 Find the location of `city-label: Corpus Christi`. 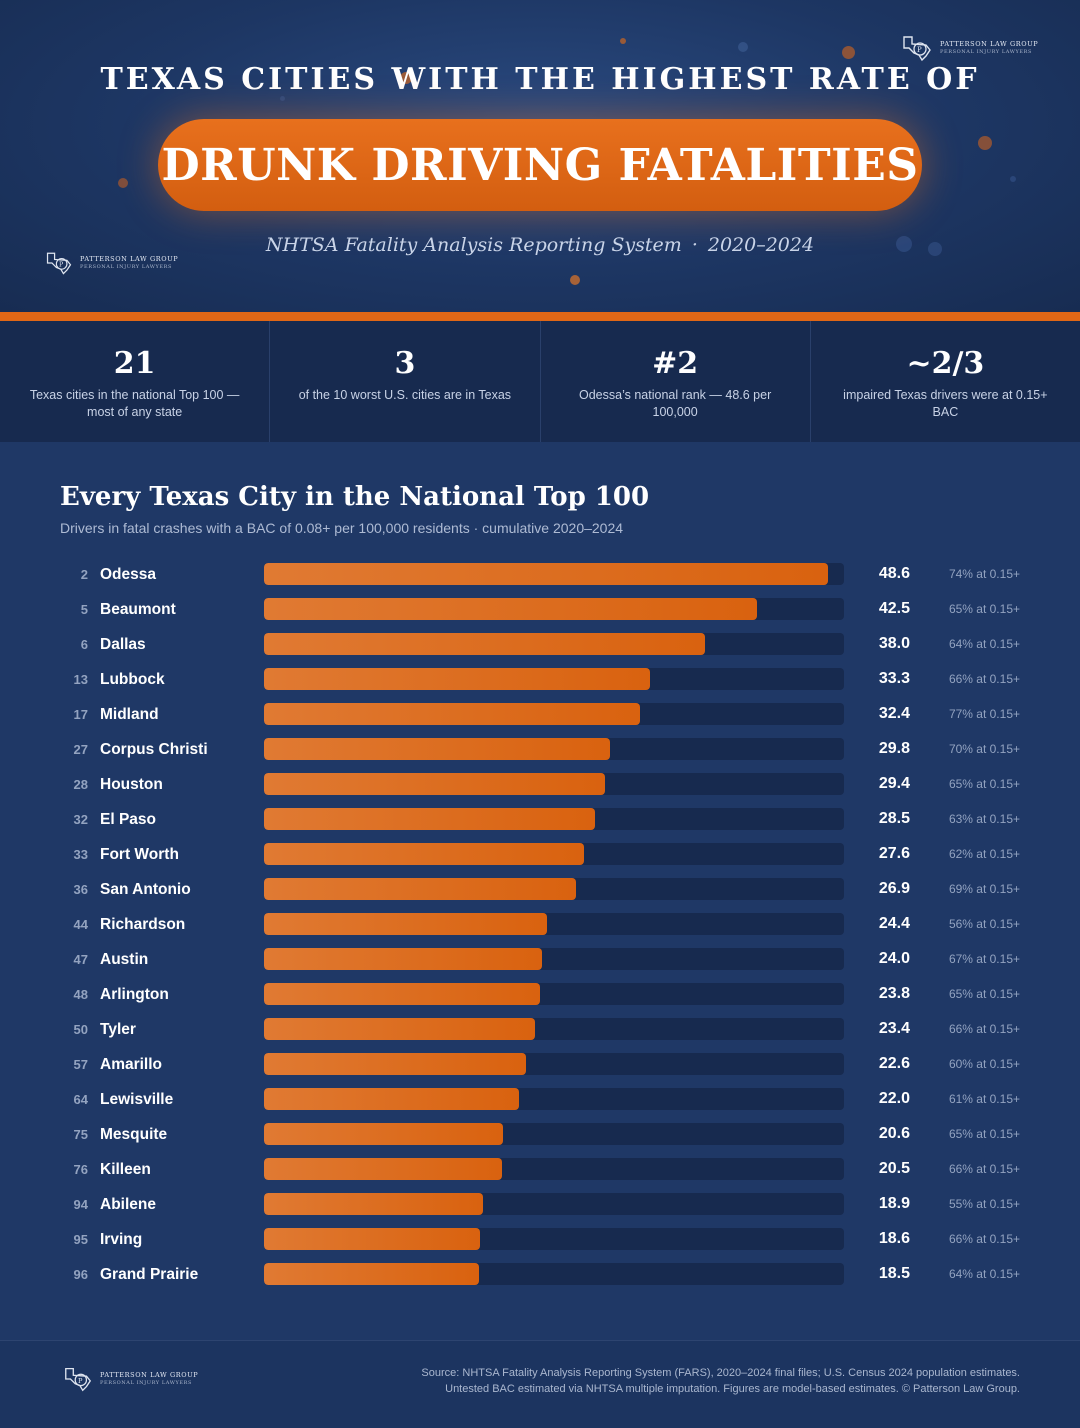

city-label: Corpus Christi is located at coordinates (154, 749).